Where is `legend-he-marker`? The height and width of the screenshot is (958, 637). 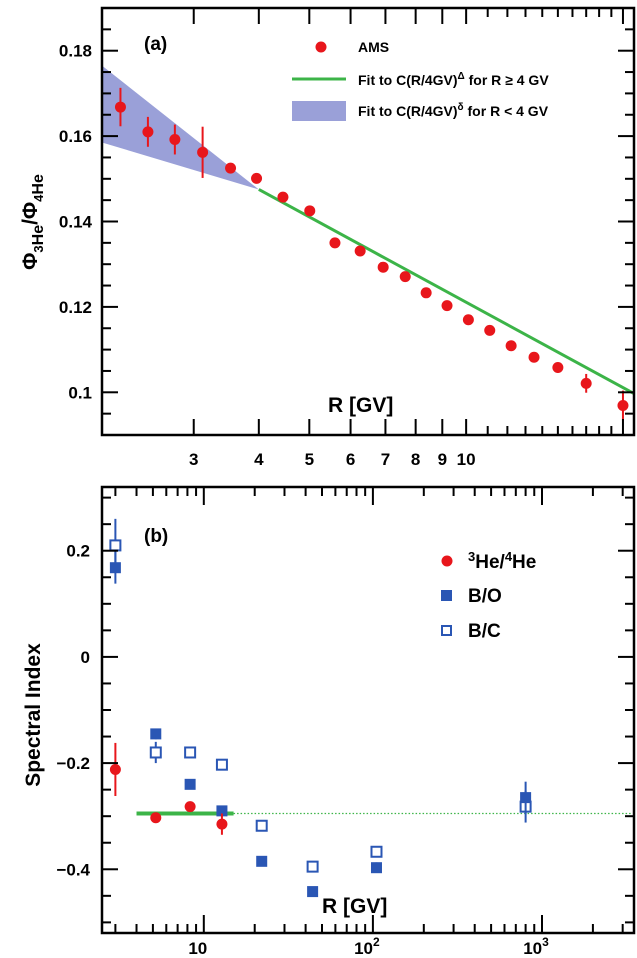
legend-he-marker is located at coordinates (447, 561).